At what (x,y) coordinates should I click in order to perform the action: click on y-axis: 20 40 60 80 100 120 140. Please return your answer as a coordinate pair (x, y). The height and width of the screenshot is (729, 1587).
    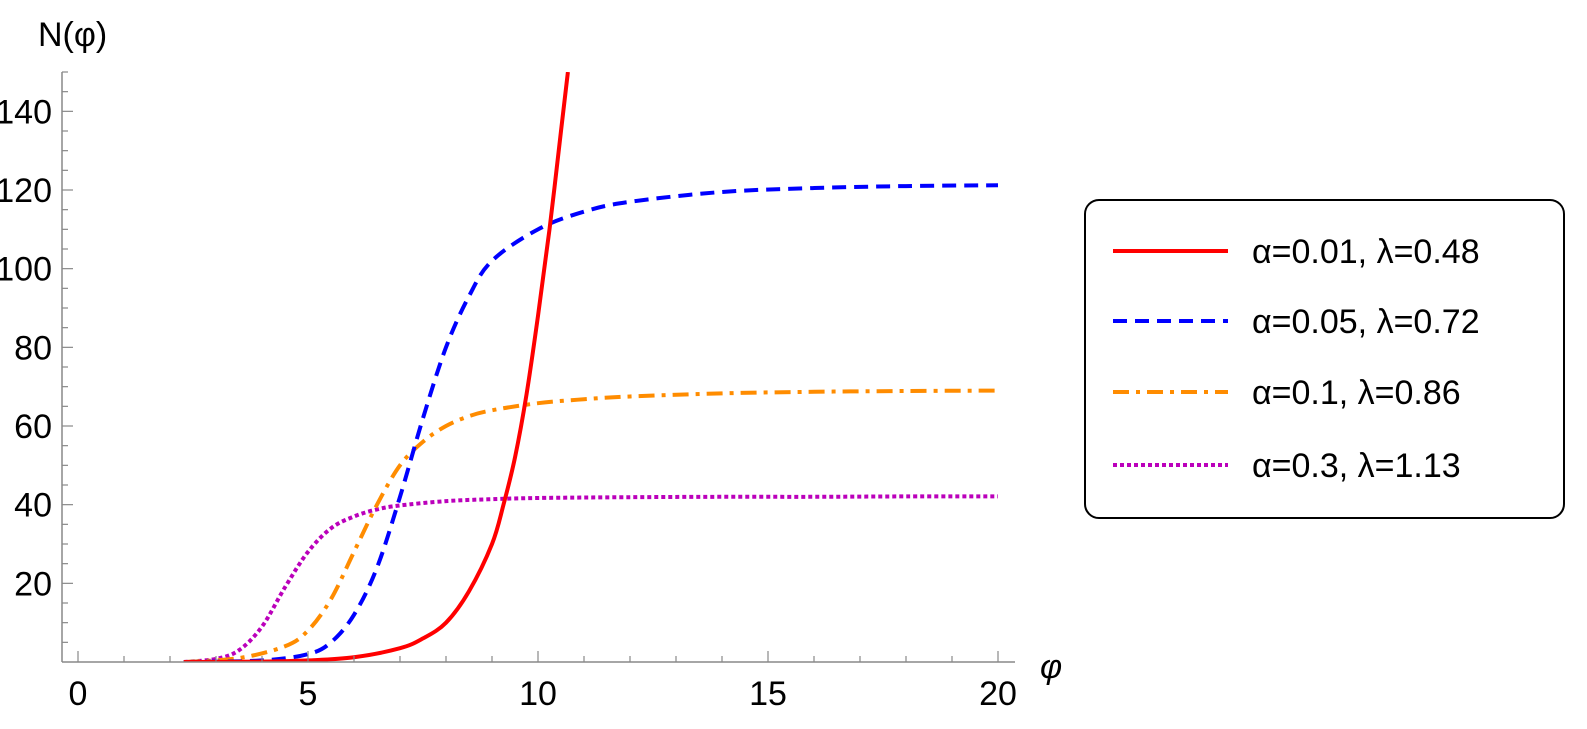
    Looking at the image, I should click on (36, 366).